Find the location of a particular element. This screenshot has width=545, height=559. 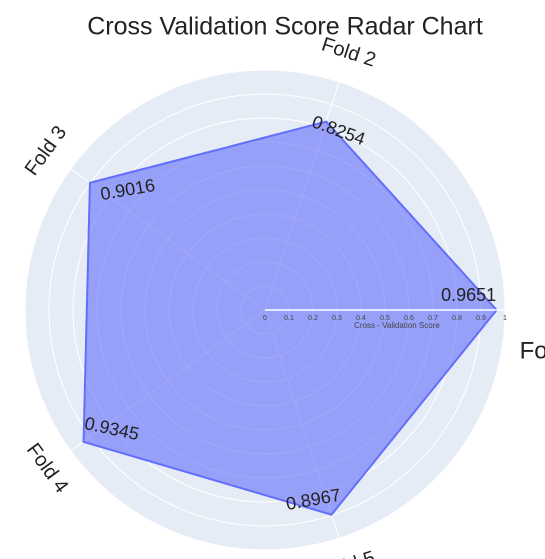

angular-label: Fold 3 is located at coordinates (46, 151).